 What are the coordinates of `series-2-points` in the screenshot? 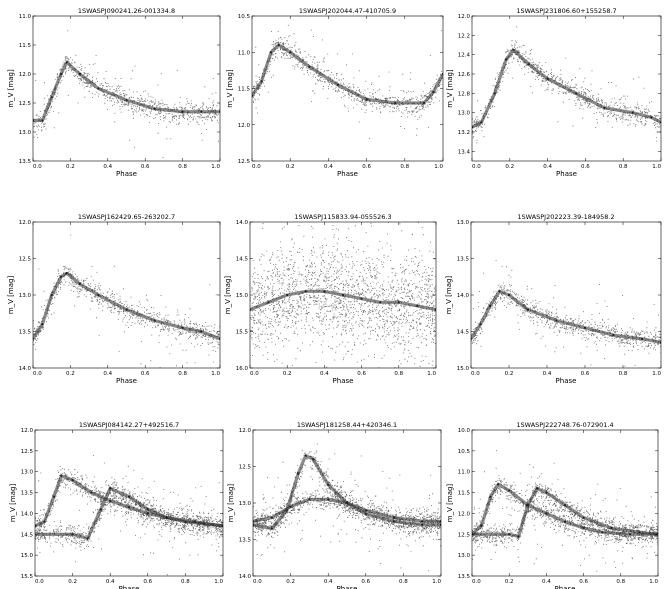 It's located at (565, 517).